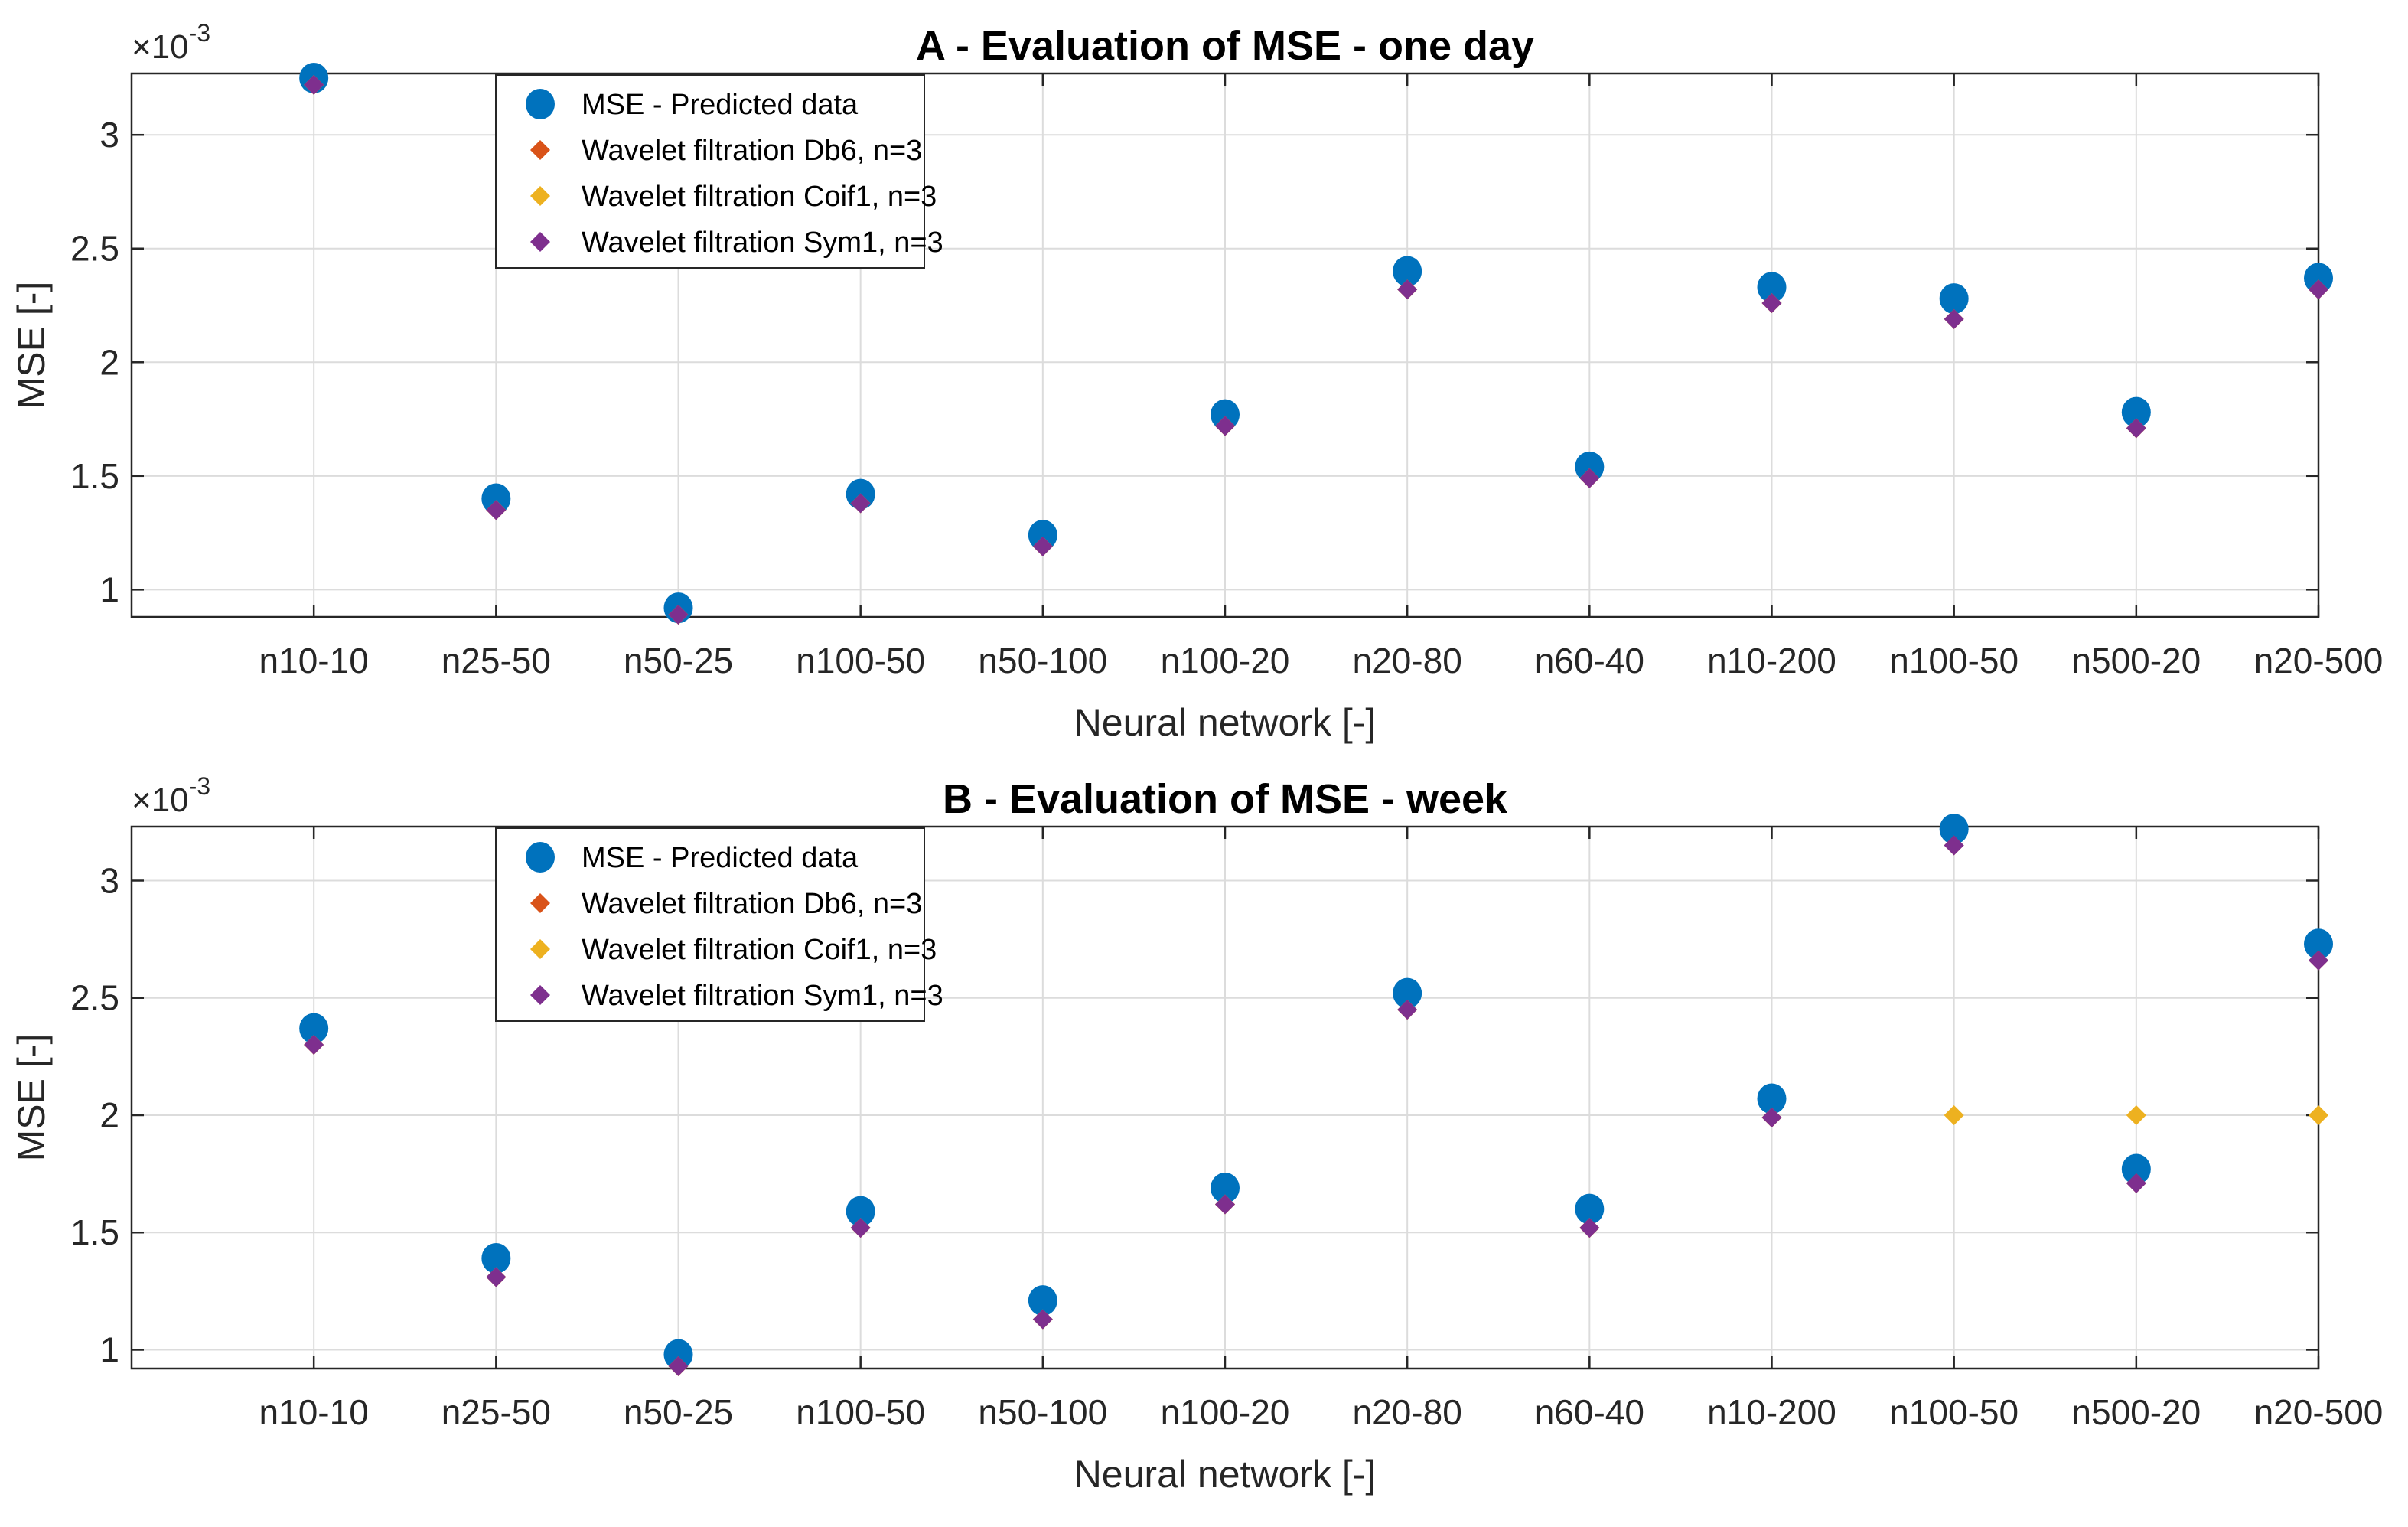 This screenshot has width=2408, height=1527. Describe the element at coordinates (199, 786) in the screenshot. I see `chart-b-y-exponent-power: -3` at that location.